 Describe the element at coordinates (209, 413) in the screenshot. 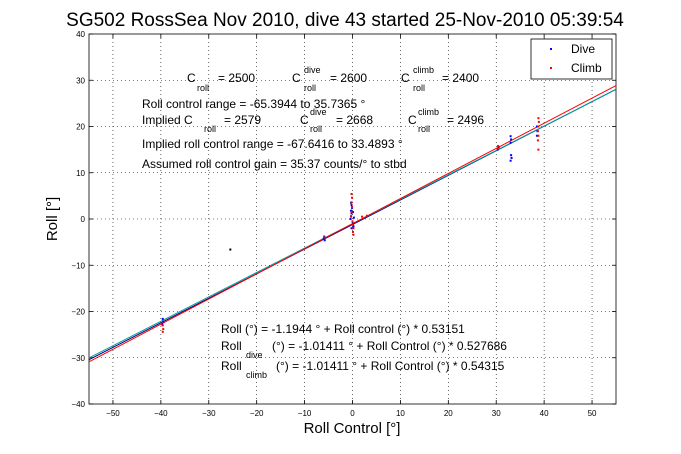

I see `x-tick-label: −30` at that location.